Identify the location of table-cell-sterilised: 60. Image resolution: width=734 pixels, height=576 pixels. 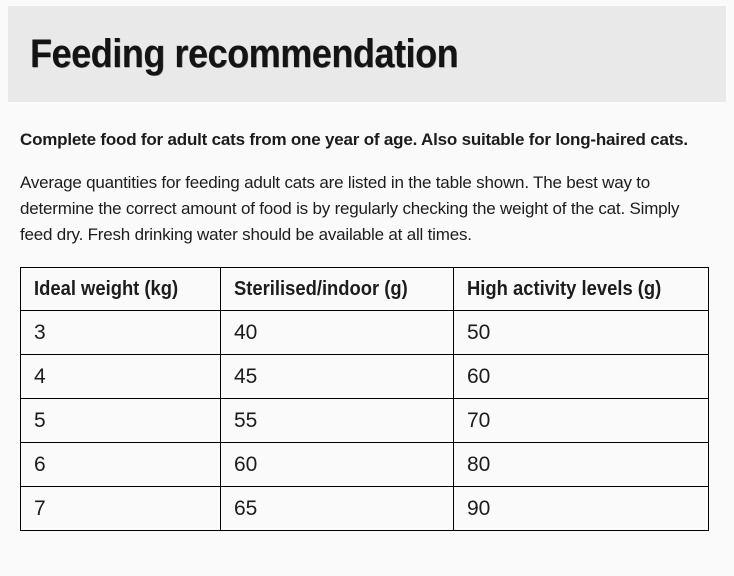
(337, 464).